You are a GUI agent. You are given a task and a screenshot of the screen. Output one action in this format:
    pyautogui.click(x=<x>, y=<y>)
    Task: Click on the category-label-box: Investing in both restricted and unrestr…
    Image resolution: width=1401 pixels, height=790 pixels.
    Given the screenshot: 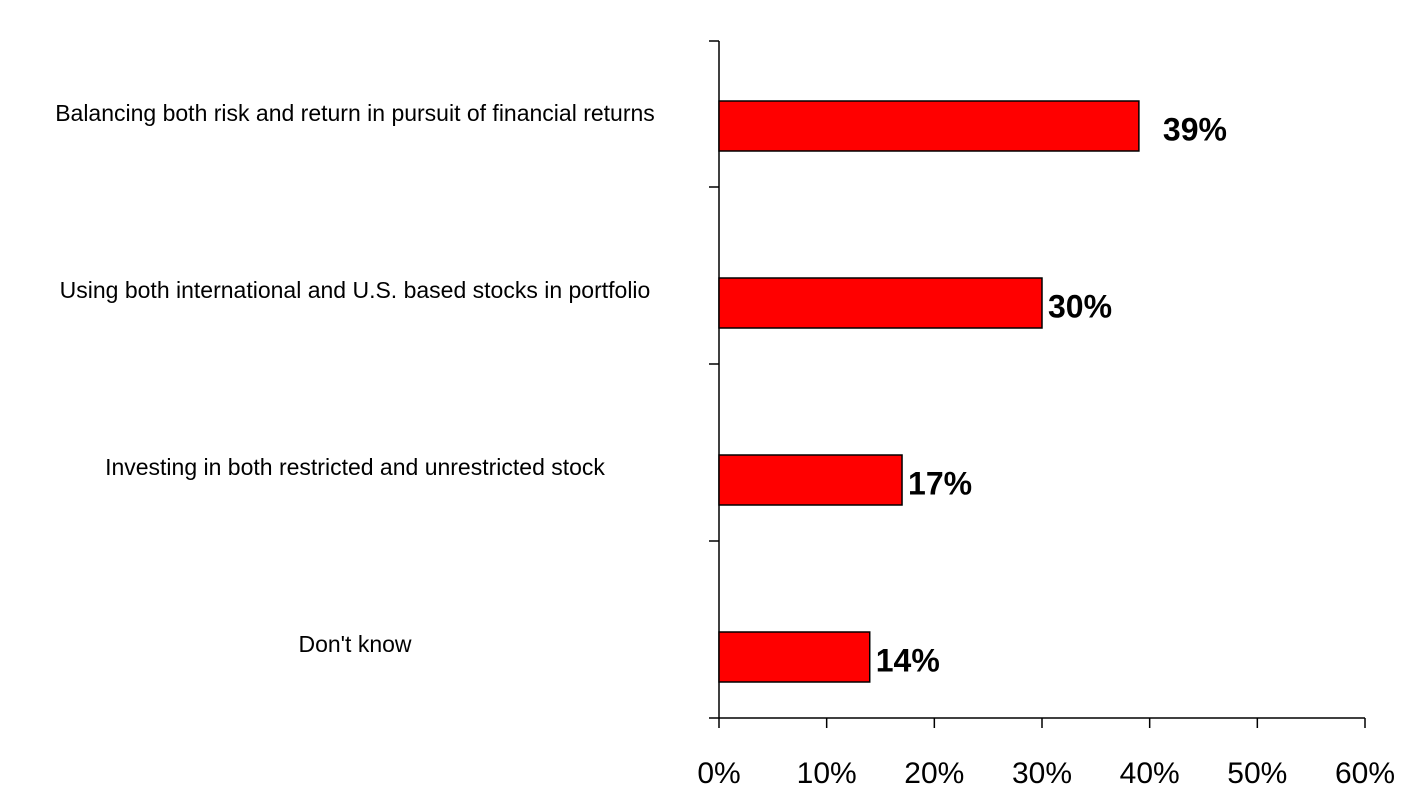 What is the action you would take?
    pyautogui.click(x=355, y=467)
    